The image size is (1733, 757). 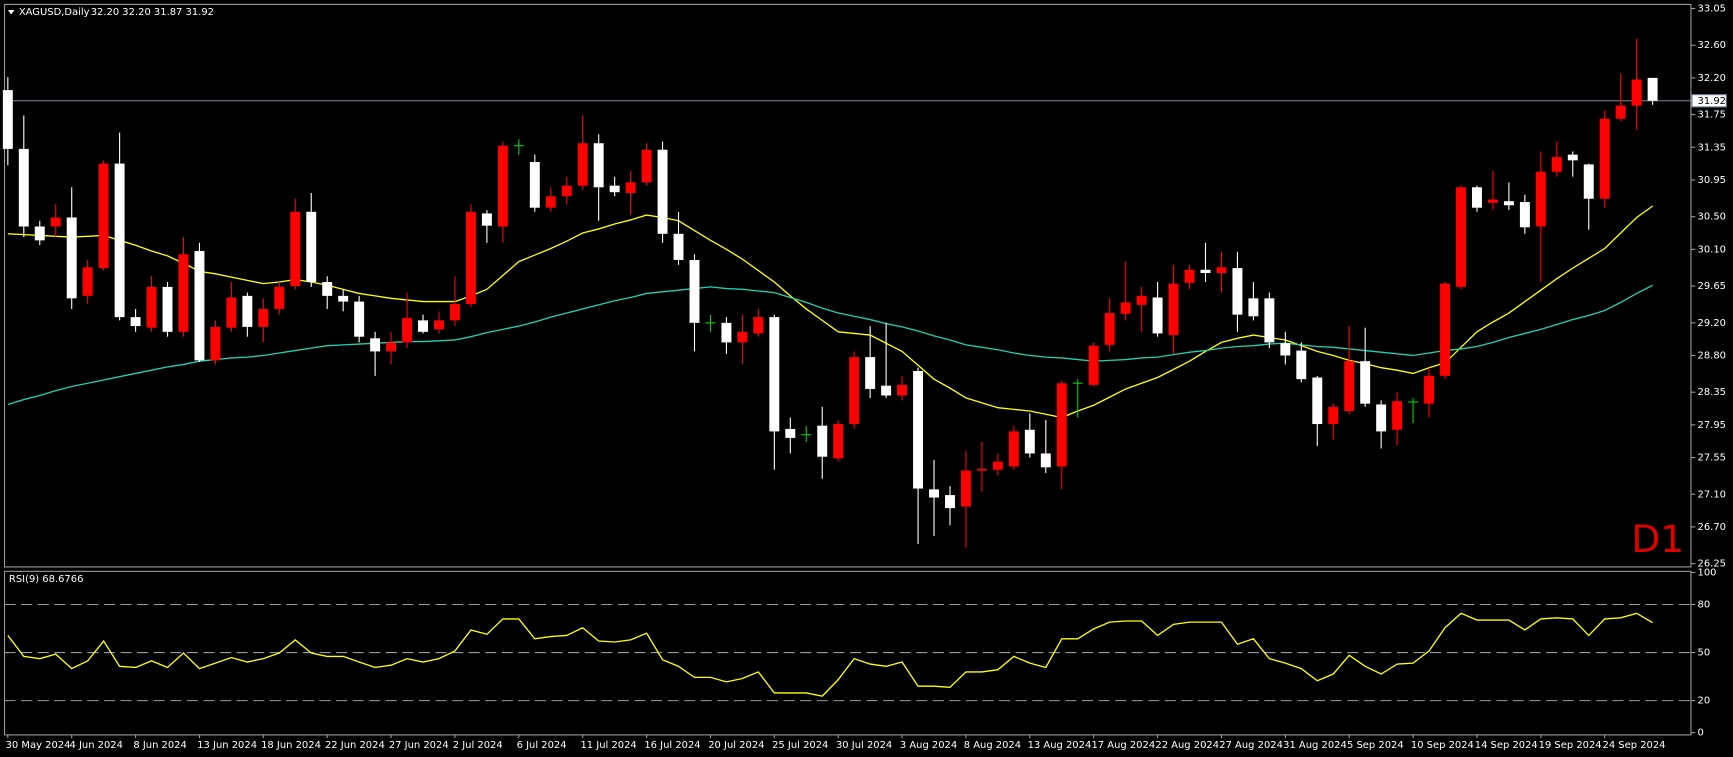 What do you see at coordinates (1712, 9) in the screenshot?
I see `y-tick-label: 33.05` at bounding box center [1712, 9].